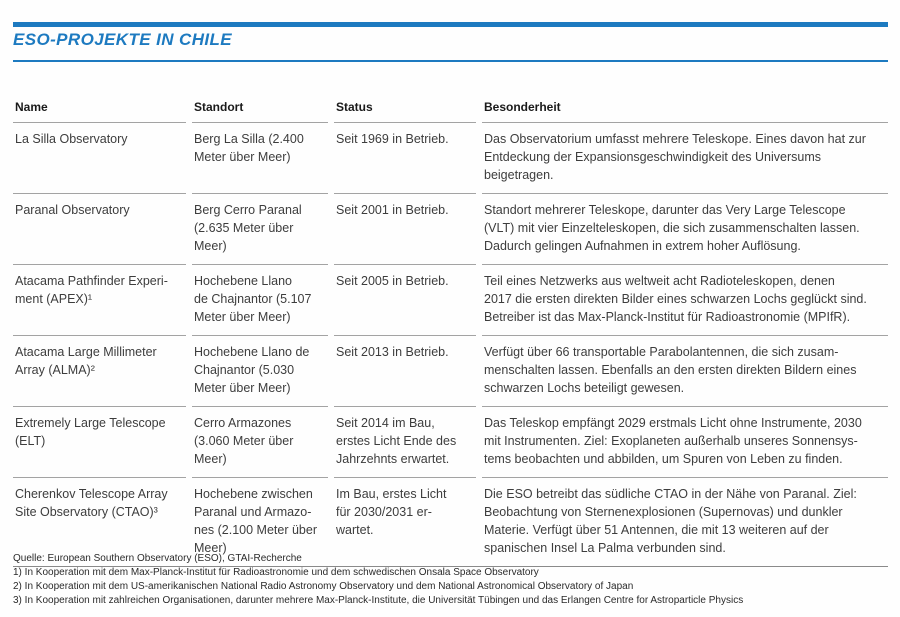  Describe the element at coordinates (260, 441) in the screenshot. I see `cell-standort: Cerro Armazones (3.060 Meter über Meer)` at that location.